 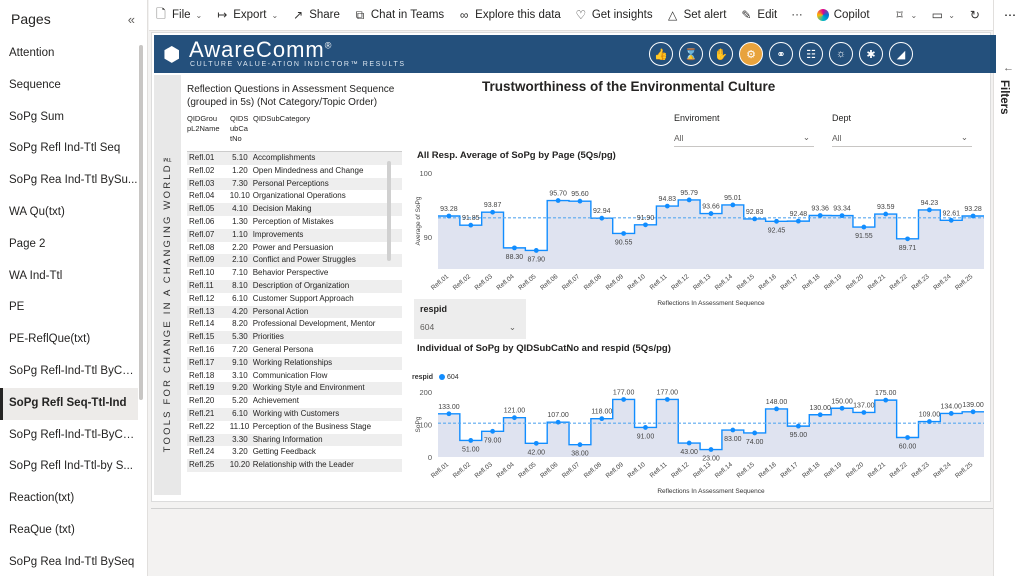 I want to click on table-row: Refl.12 6.10 Customer Support Approach, so click(x=294, y=299).